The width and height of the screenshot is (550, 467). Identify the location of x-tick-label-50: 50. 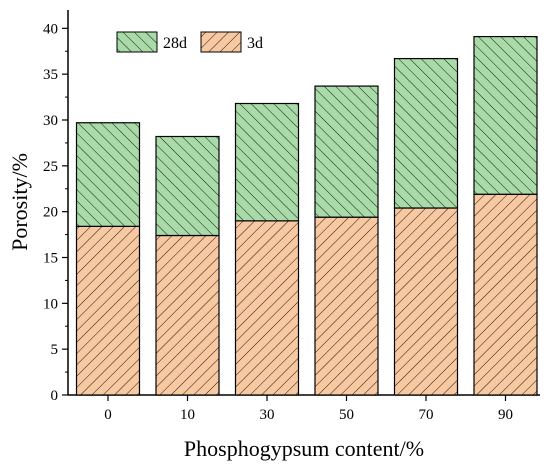
(346, 415).